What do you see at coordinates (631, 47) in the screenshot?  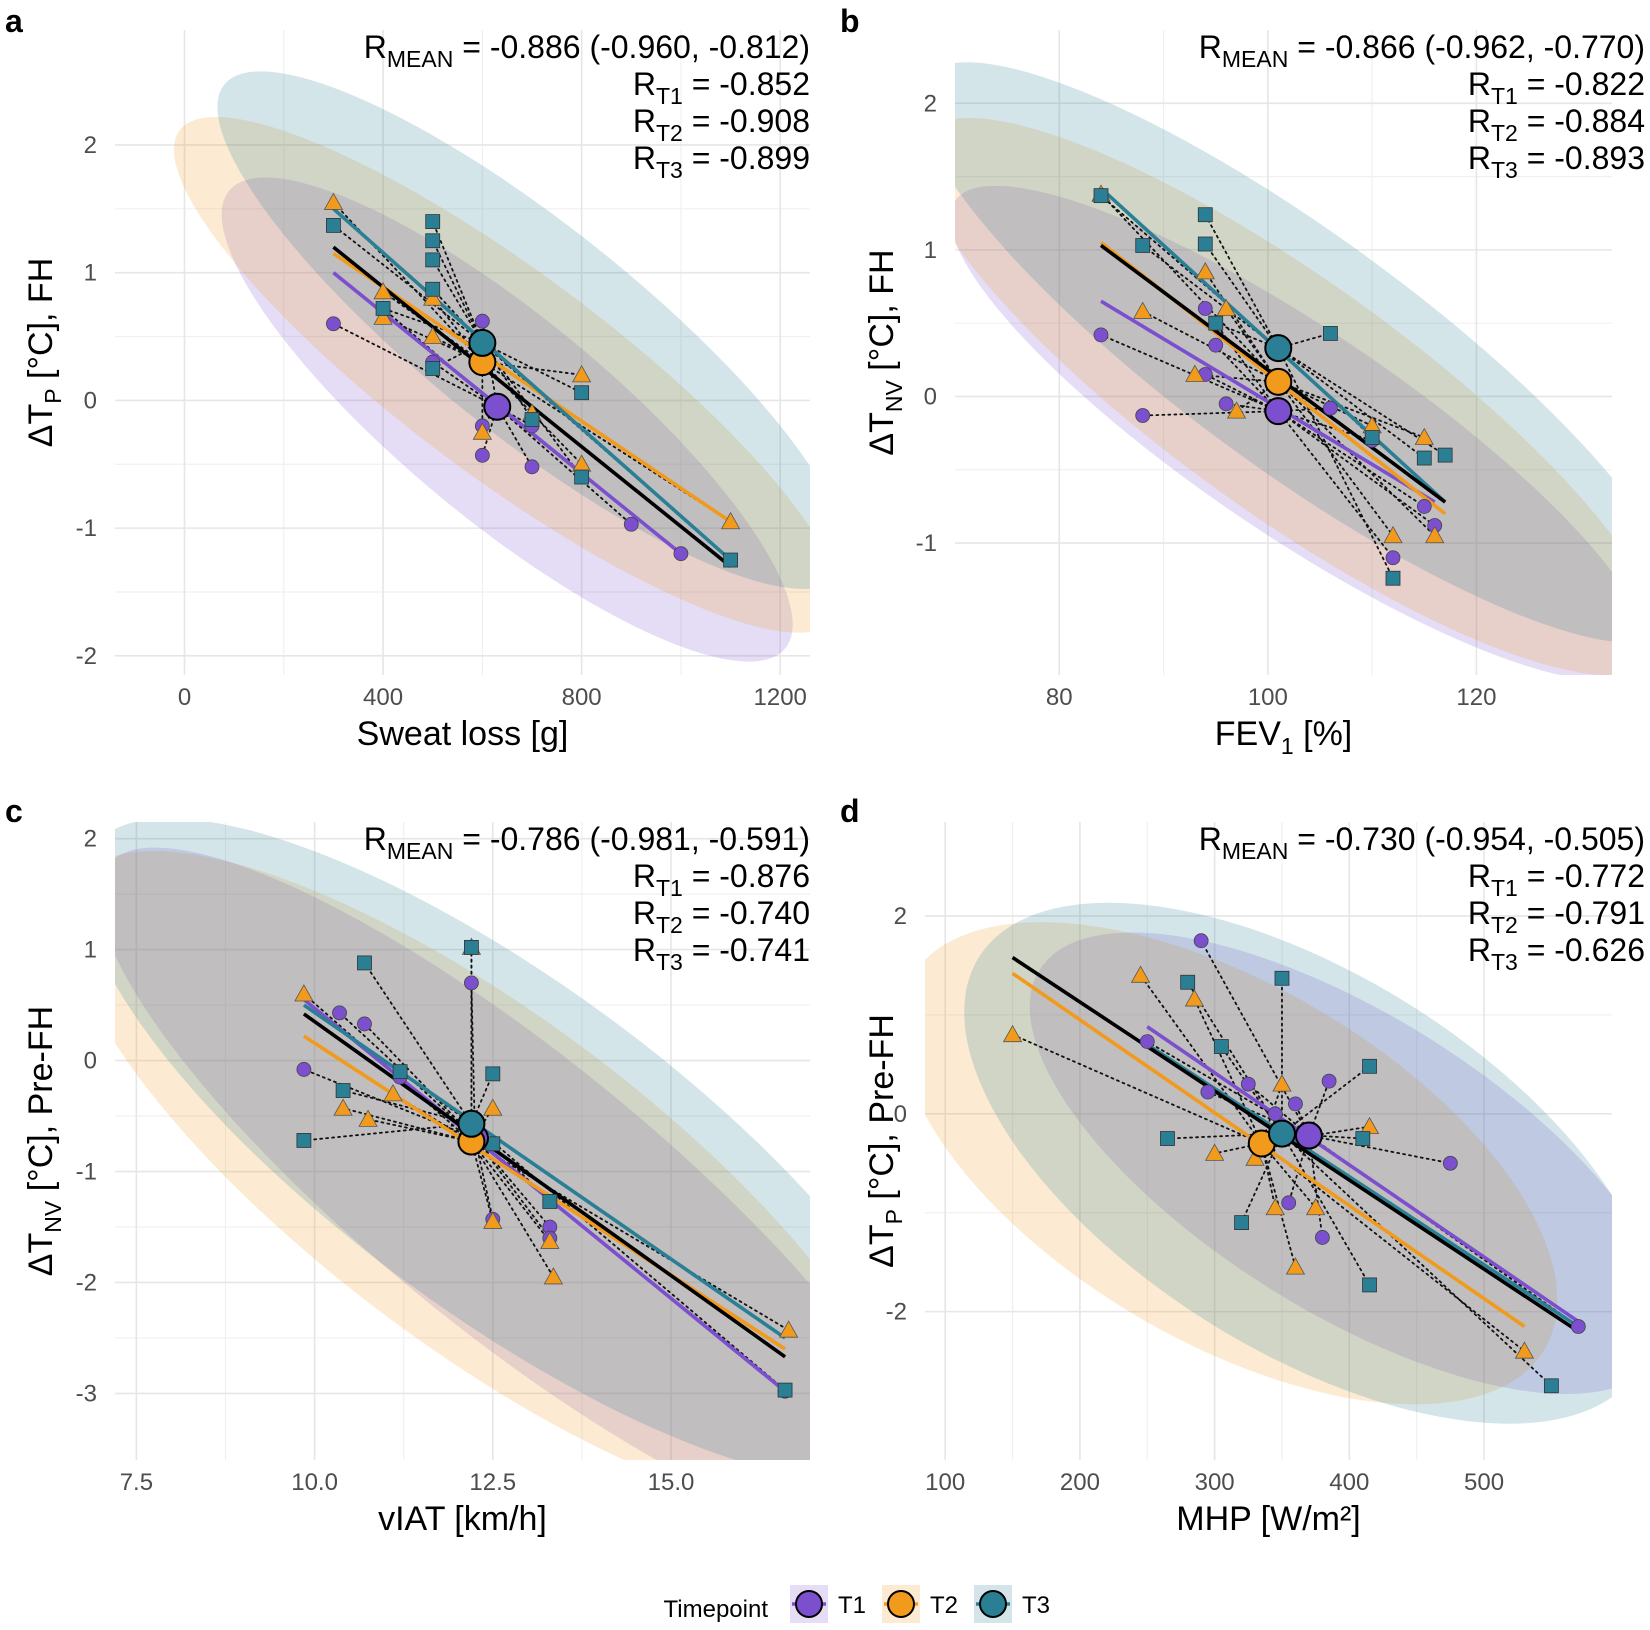 I see `stat-value: = -0.886 (-0.960, -0.812)` at bounding box center [631, 47].